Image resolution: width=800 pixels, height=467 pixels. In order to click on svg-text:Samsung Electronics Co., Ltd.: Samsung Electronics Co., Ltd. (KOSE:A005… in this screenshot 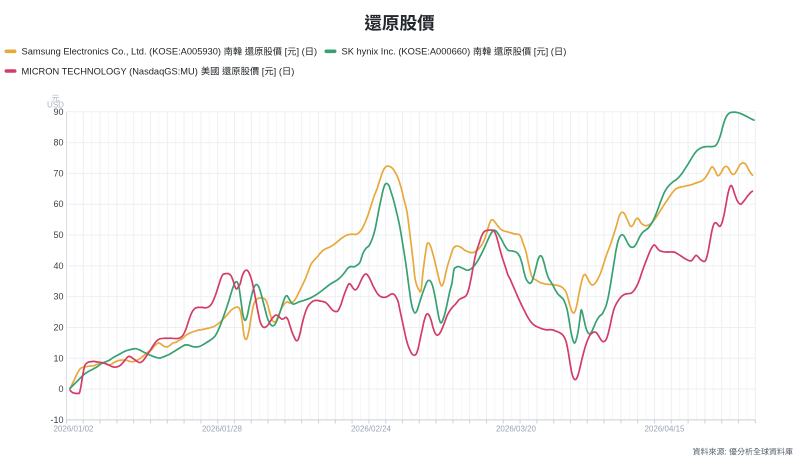, I will do `click(123, 52)`.